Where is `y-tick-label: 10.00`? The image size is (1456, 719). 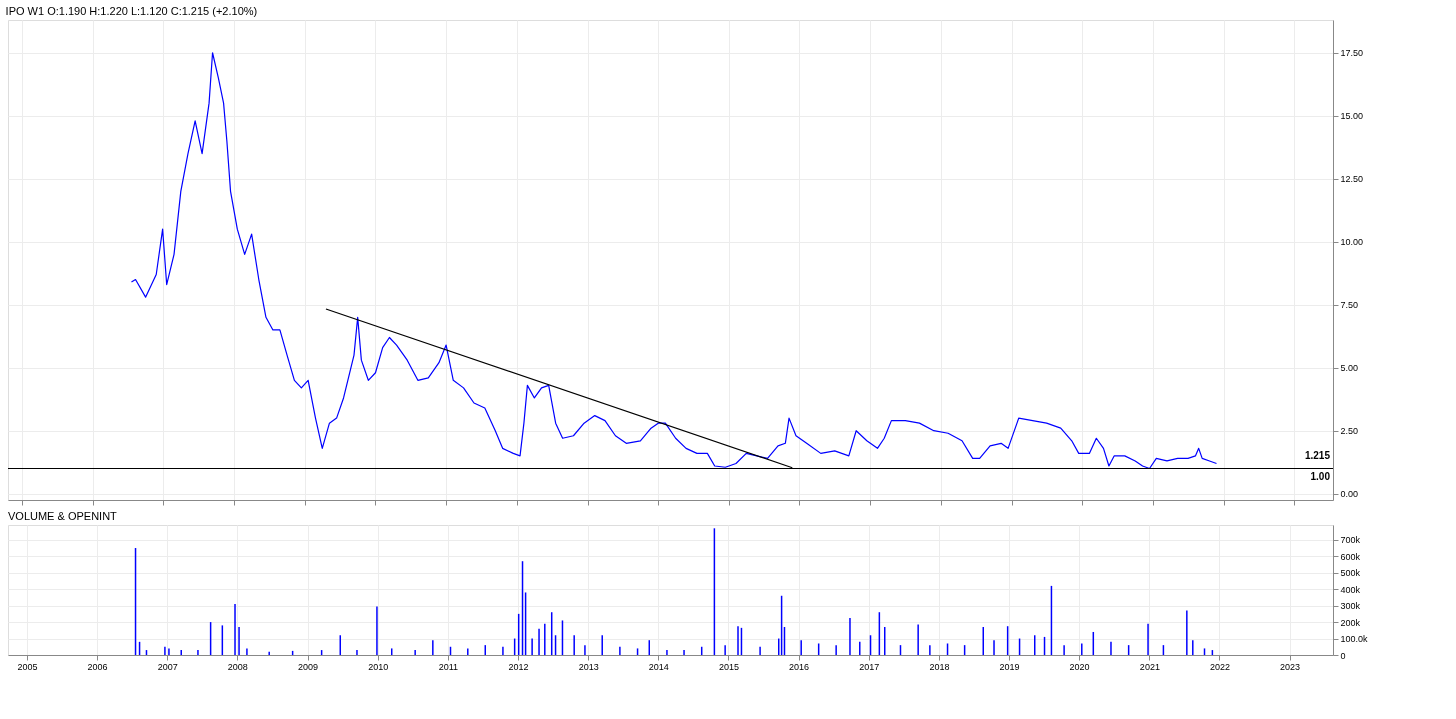 y-tick-label: 10.00 is located at coordinates (1352, 242).